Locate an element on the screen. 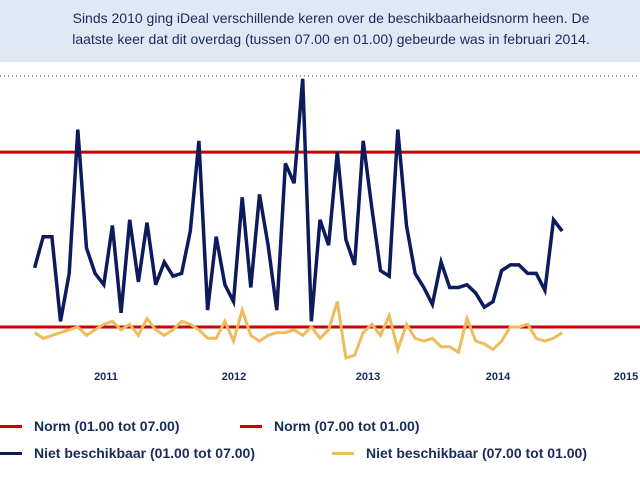 The width and height of the screenshot is (640, 480). legend-item-norm-day: Norm (07.00 tot 01.00) is located at coordinates (330, 426).